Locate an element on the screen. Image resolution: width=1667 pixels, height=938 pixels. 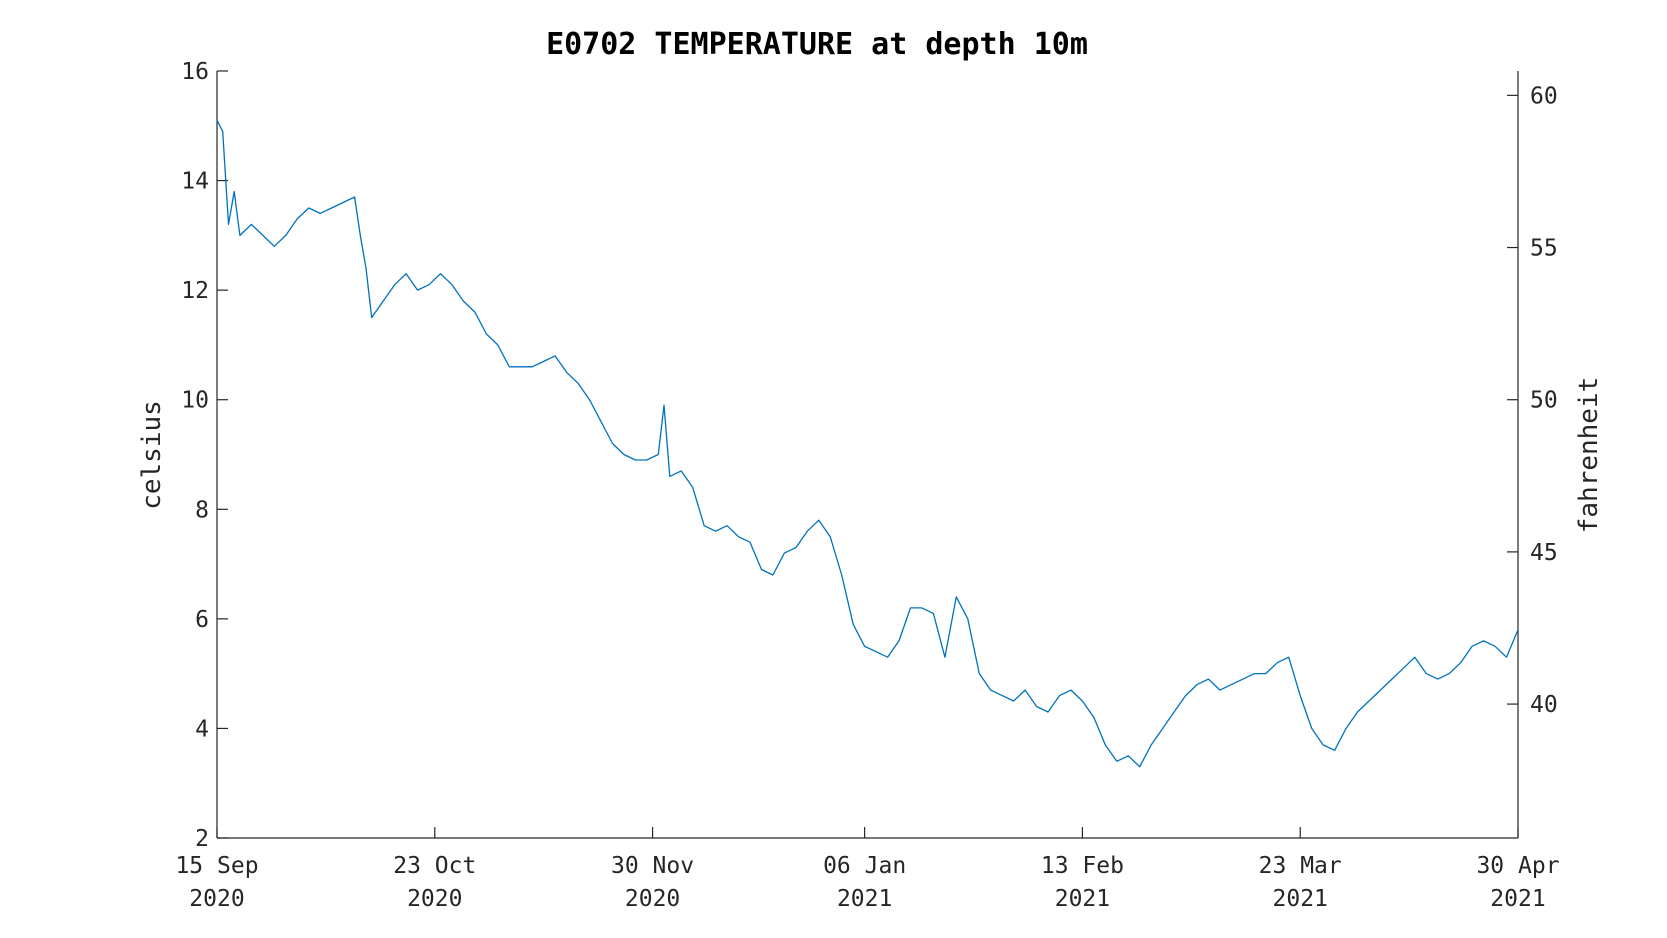
y-tick-label: 6 is located at coordinates (202, 620).